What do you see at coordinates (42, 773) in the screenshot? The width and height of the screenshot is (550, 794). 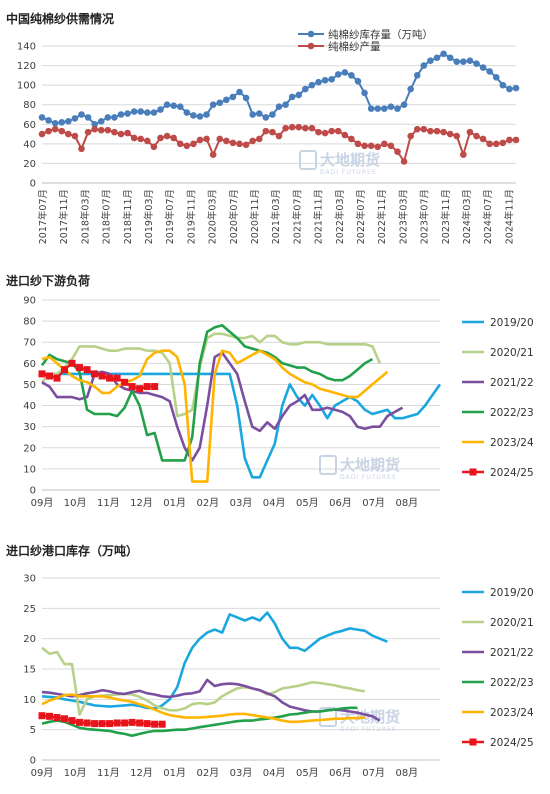 I see `x-tick-label: 09月` at bounding box center [42, 773].